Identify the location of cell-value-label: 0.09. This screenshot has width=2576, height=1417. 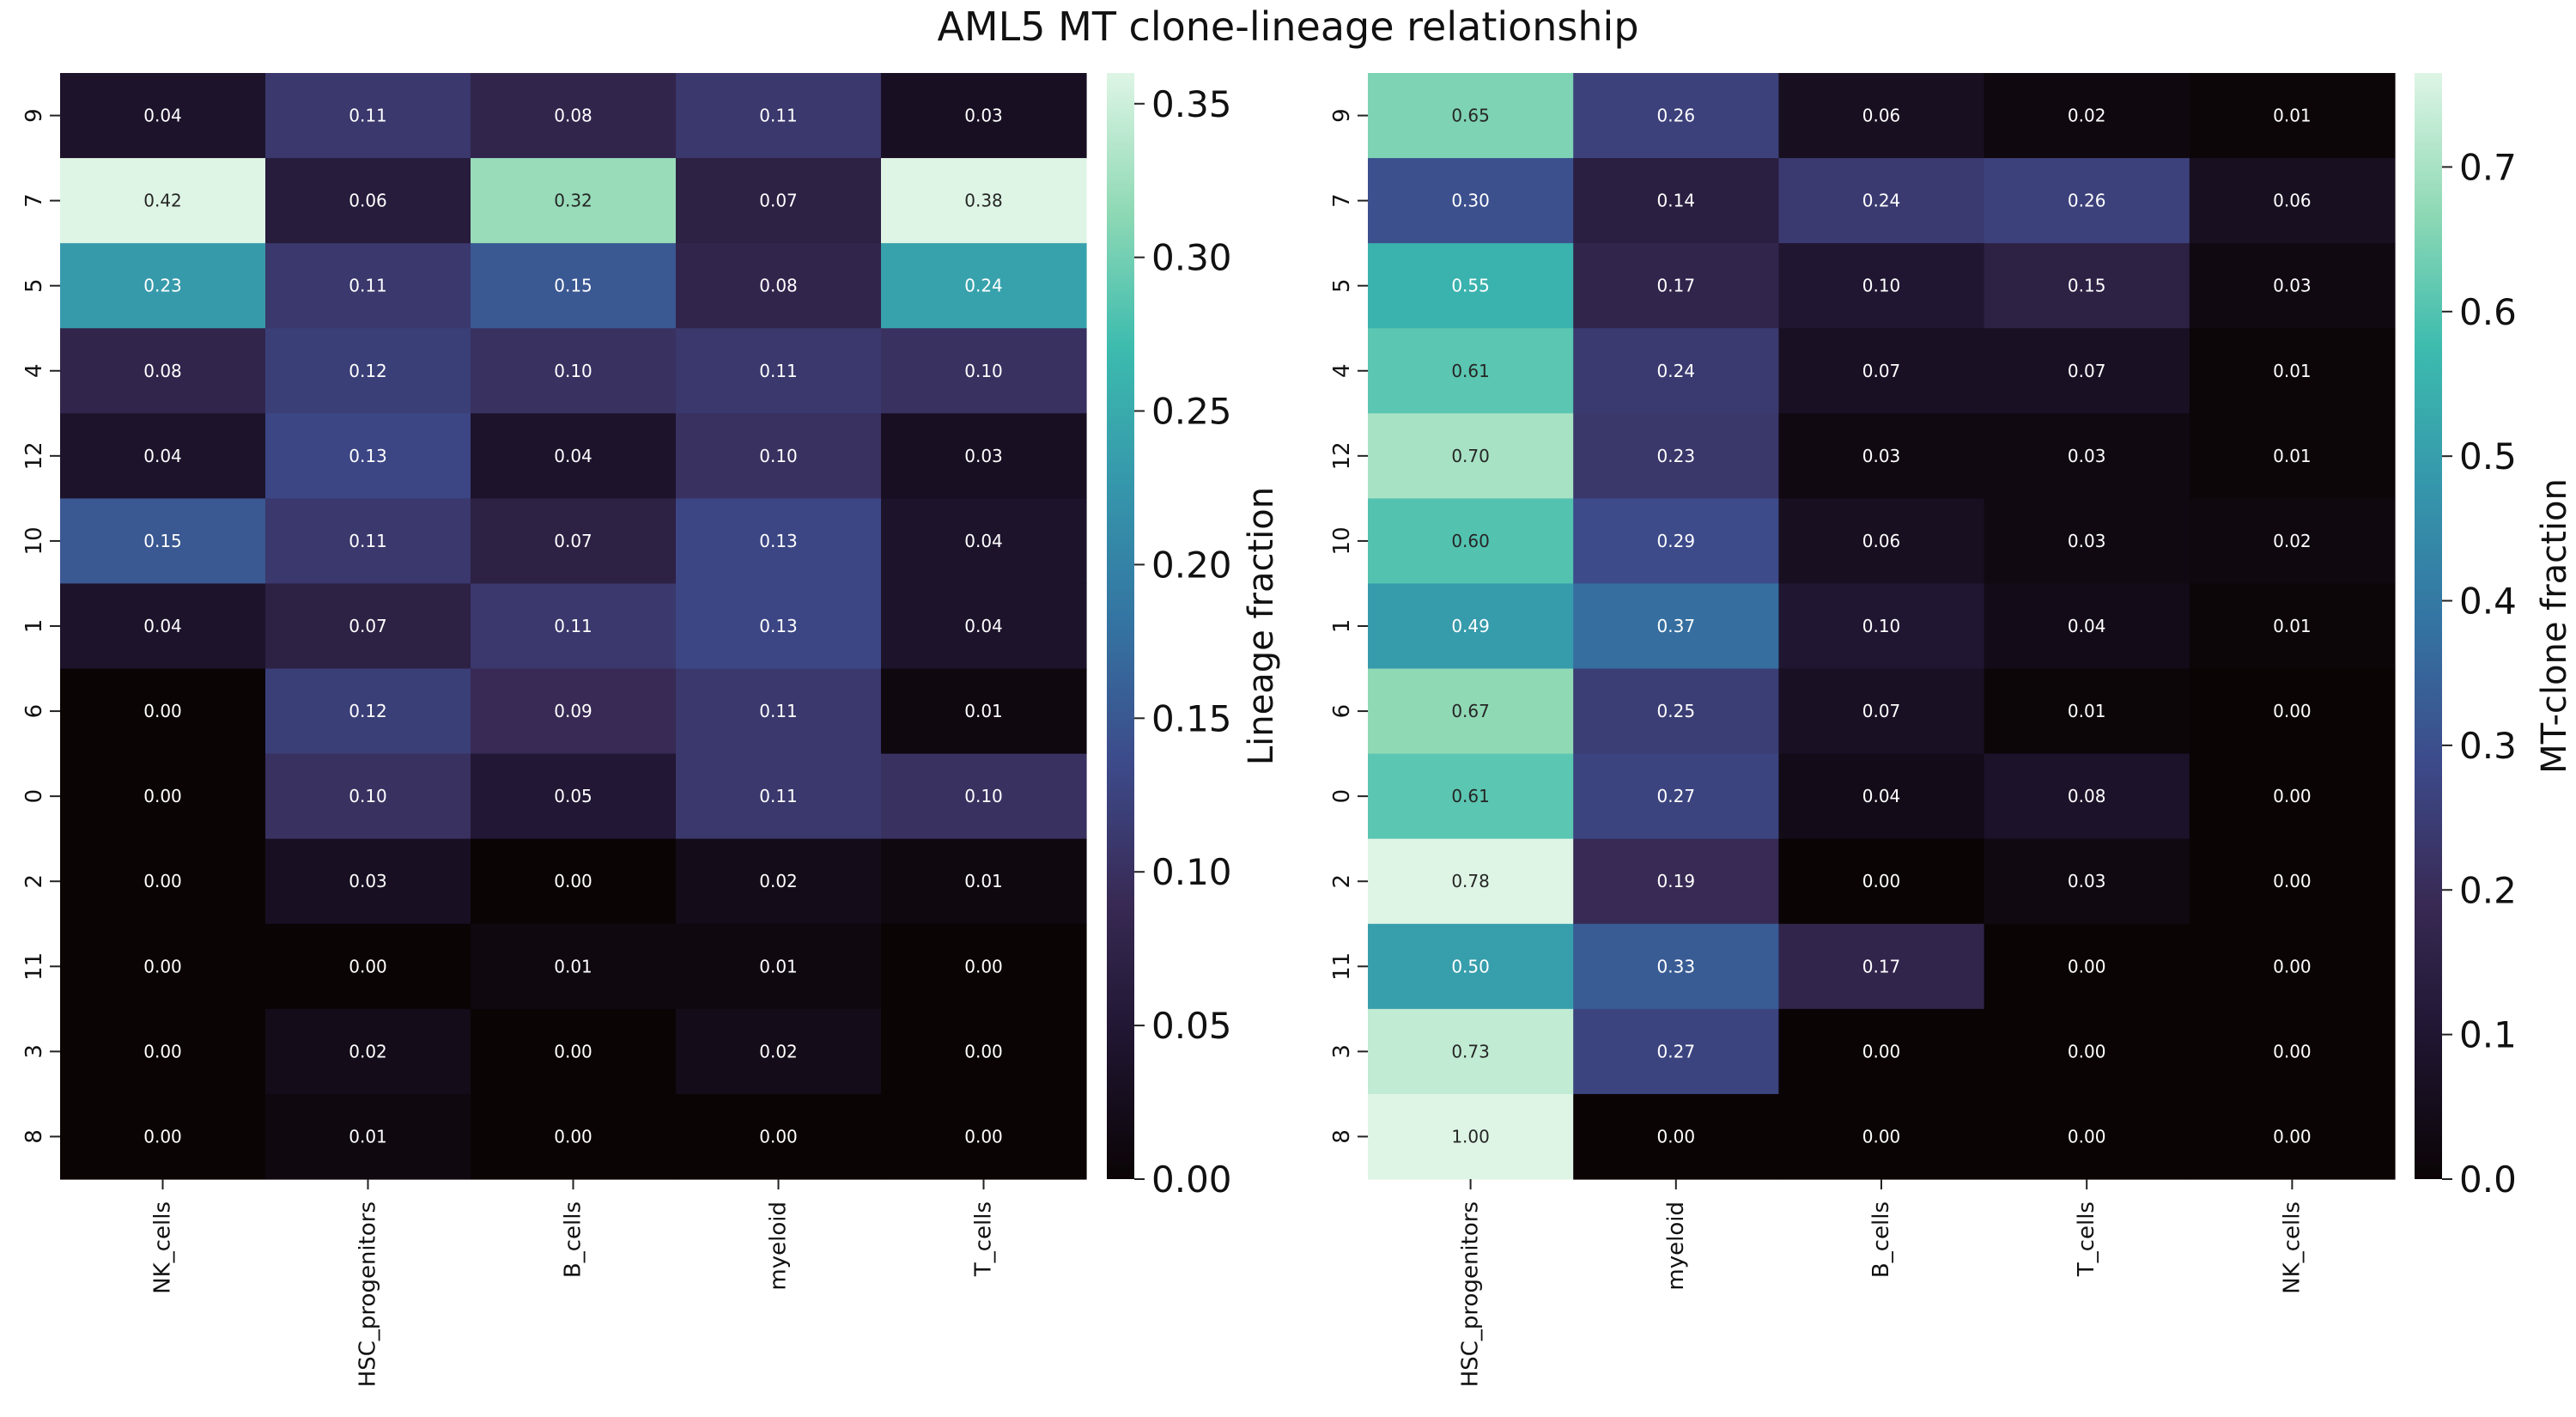
(573, 711).